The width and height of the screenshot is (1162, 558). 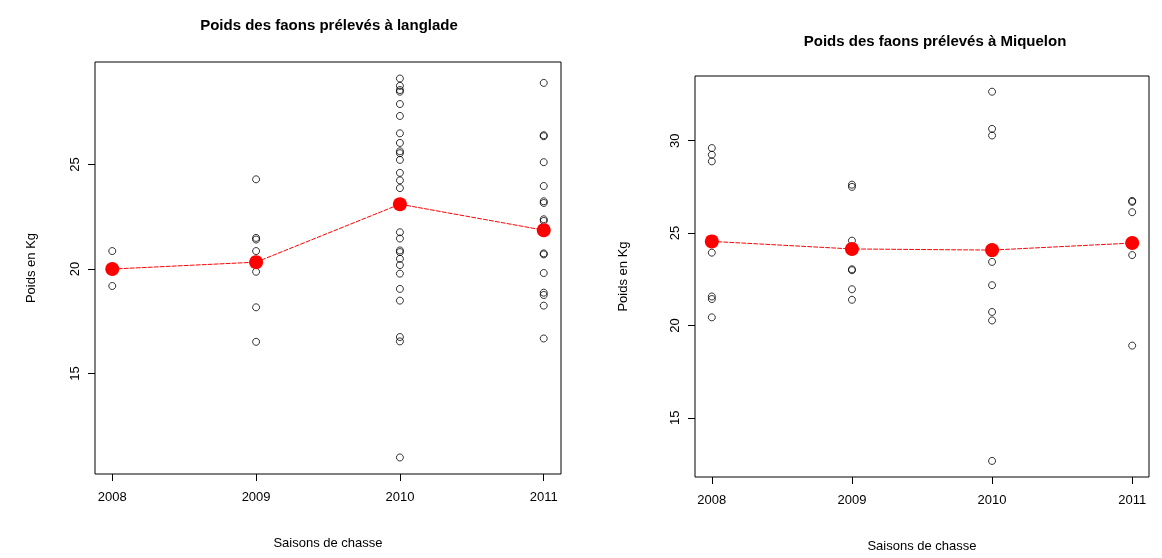 I want to click on chart-title: Poids des faons prélevés à Miquelon, so click(x=935, y=40).